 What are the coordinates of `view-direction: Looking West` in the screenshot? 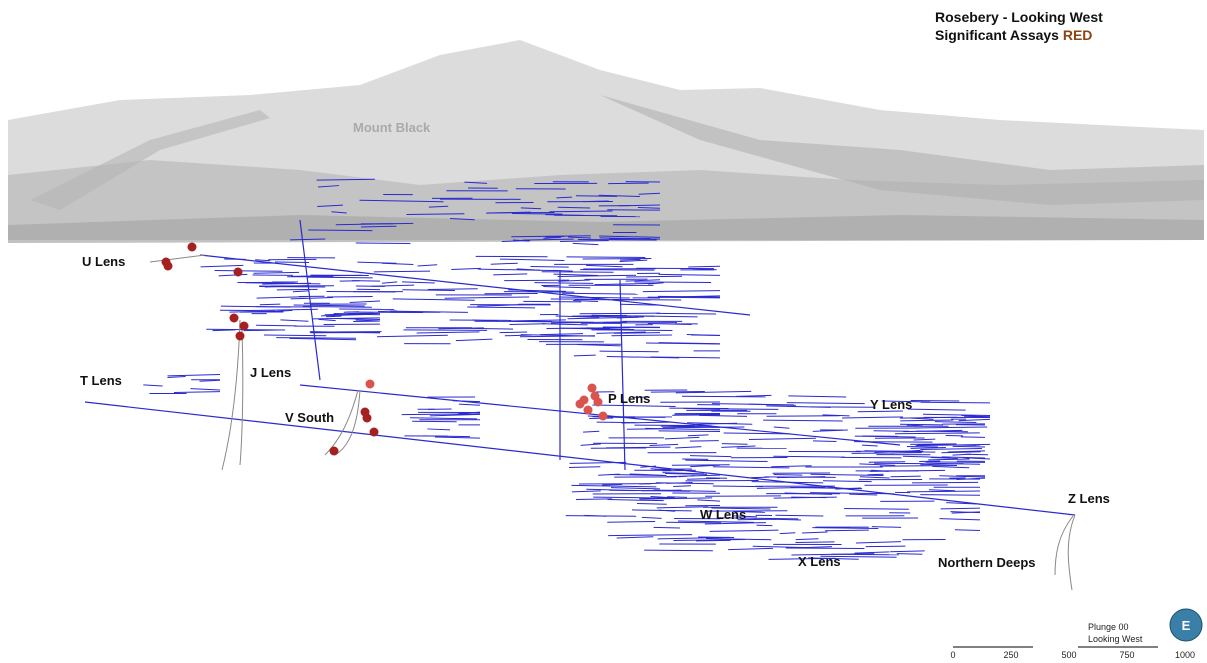 It's located at (1115, 639).